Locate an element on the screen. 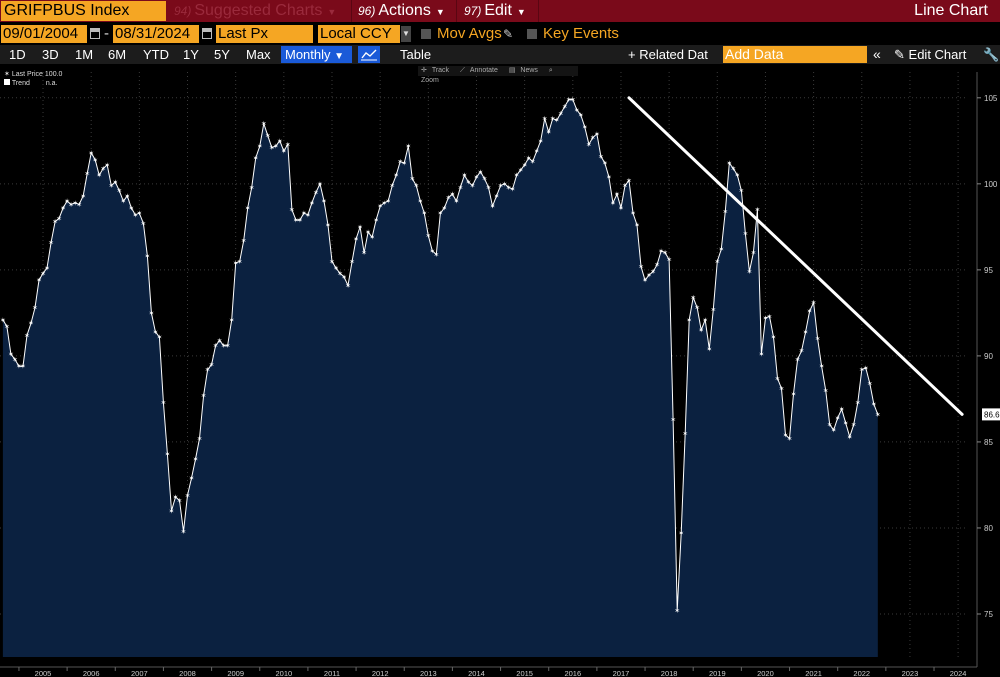 The image size is (1000, 677). x-tick-label: 2006 is located at coordinates (91, 673).